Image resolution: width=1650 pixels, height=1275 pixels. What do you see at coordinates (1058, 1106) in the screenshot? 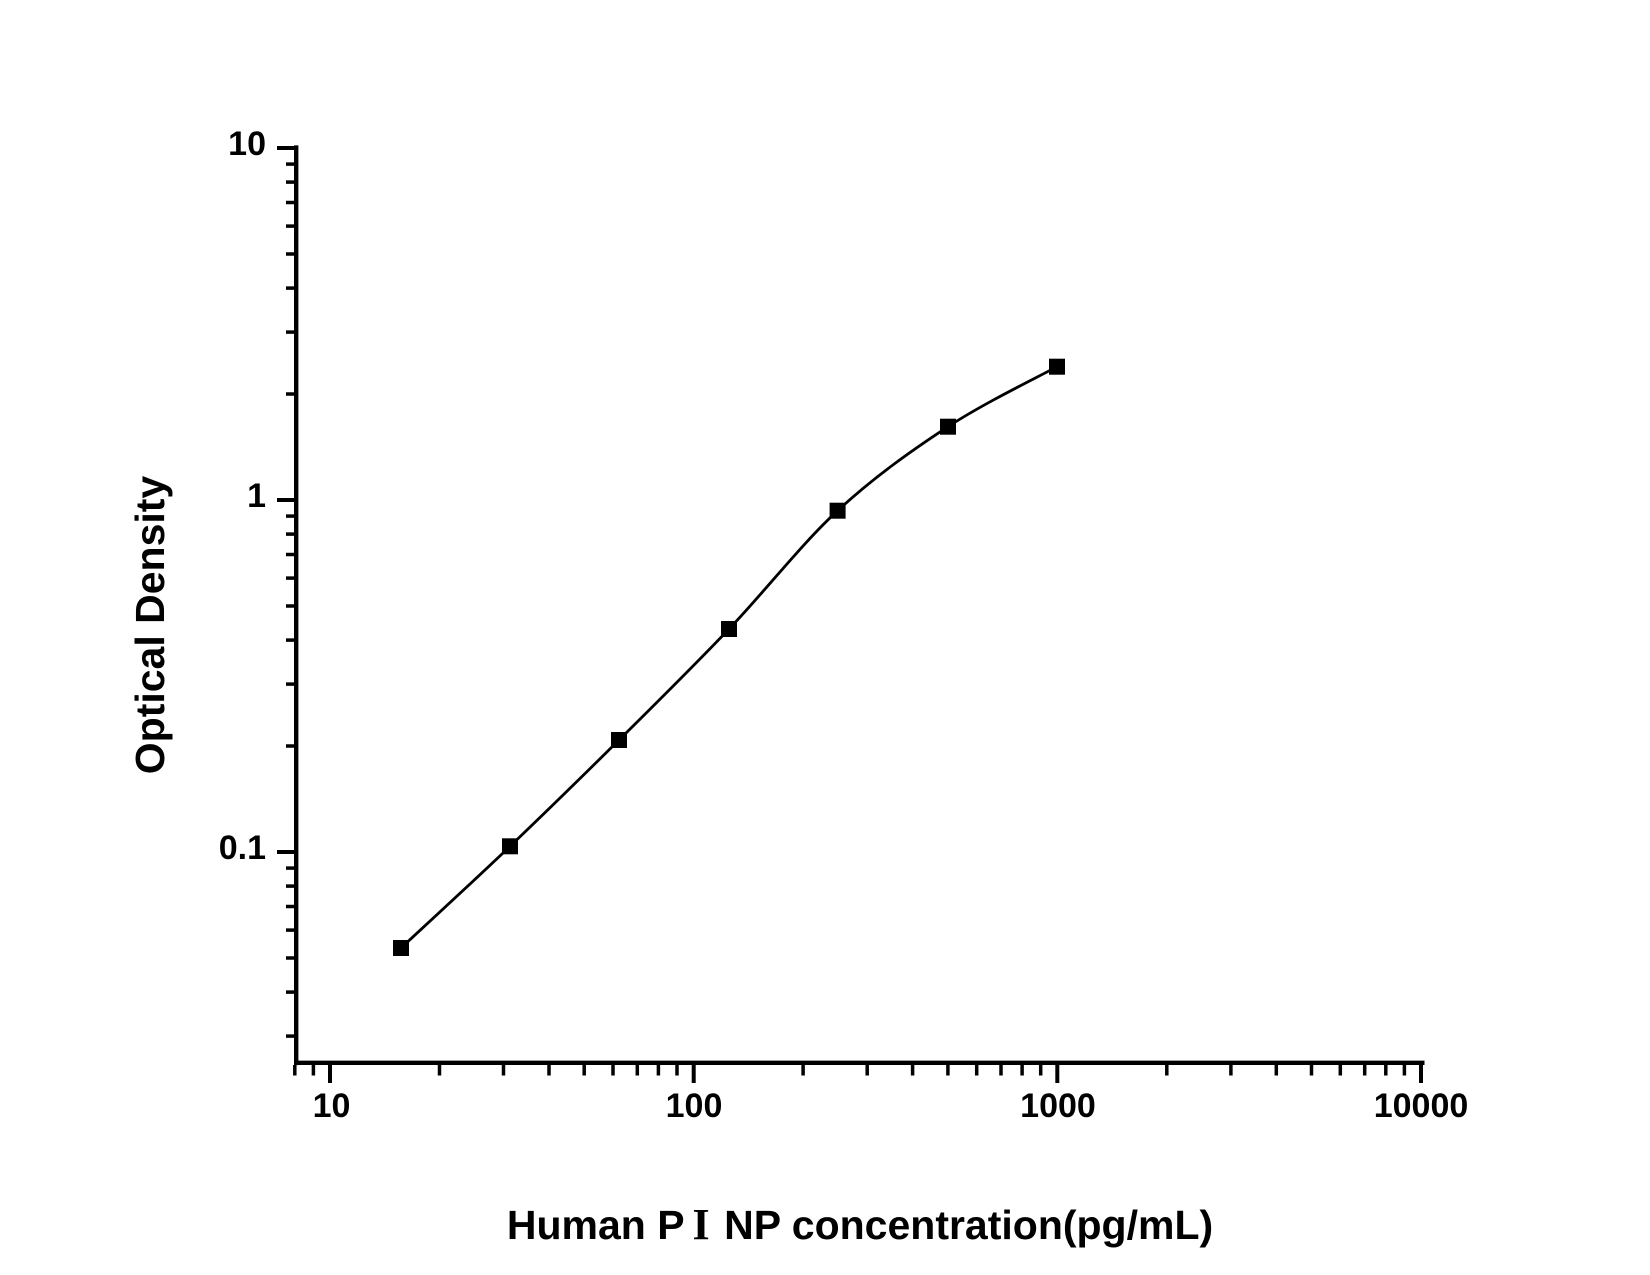
I see `svg-text: 1000` at bounding box center [1058, 1106].